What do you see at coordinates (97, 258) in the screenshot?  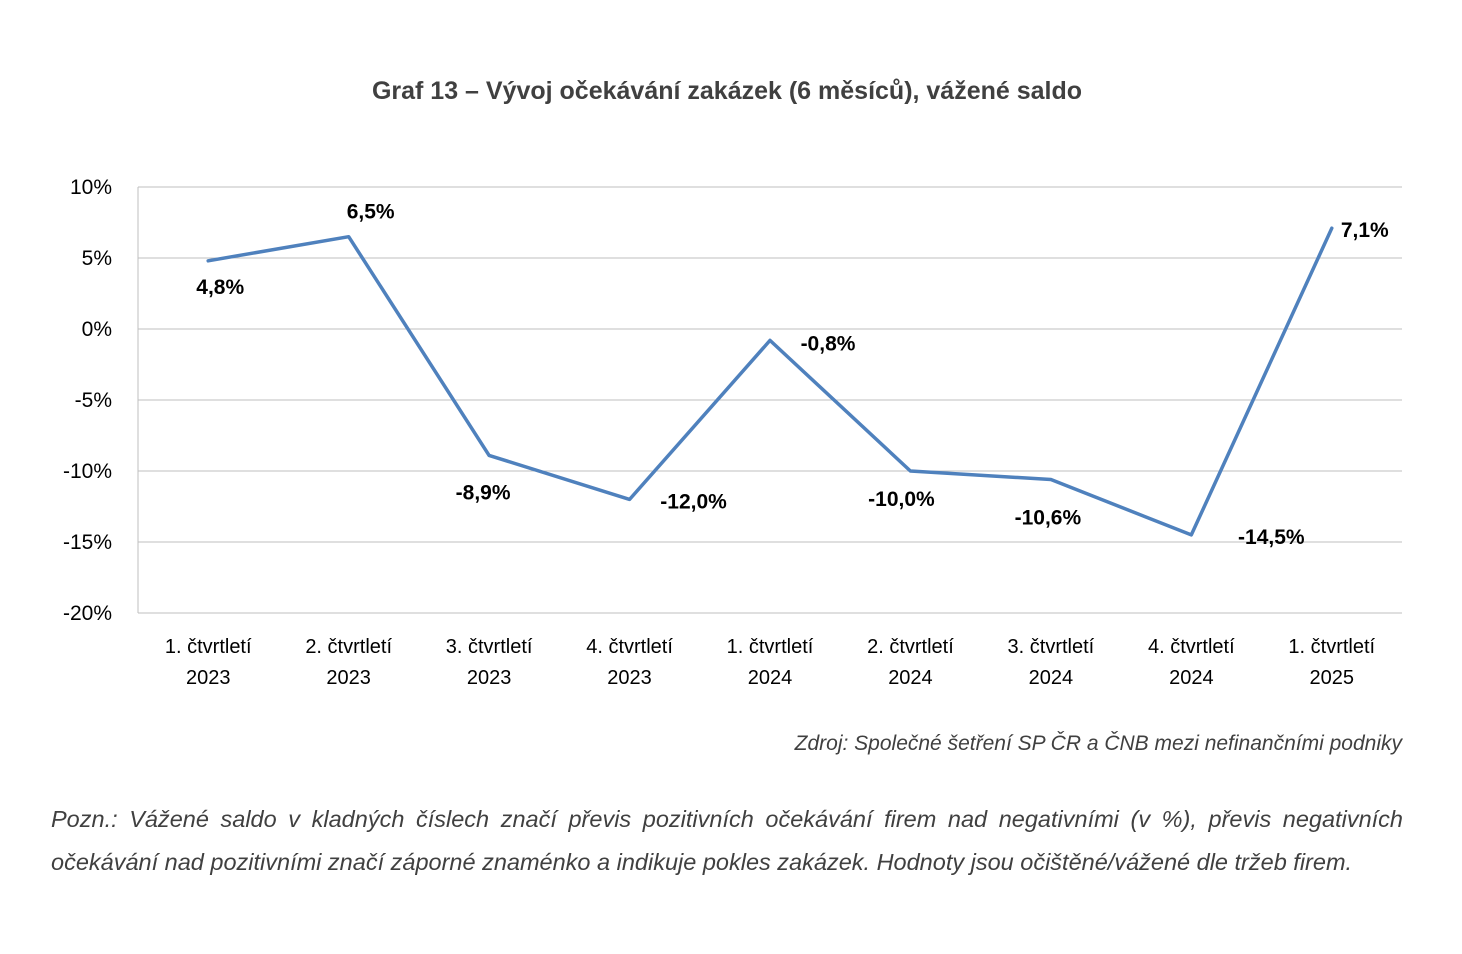 I see `y-tick-label: 5%` at bounding box center [97, 258].